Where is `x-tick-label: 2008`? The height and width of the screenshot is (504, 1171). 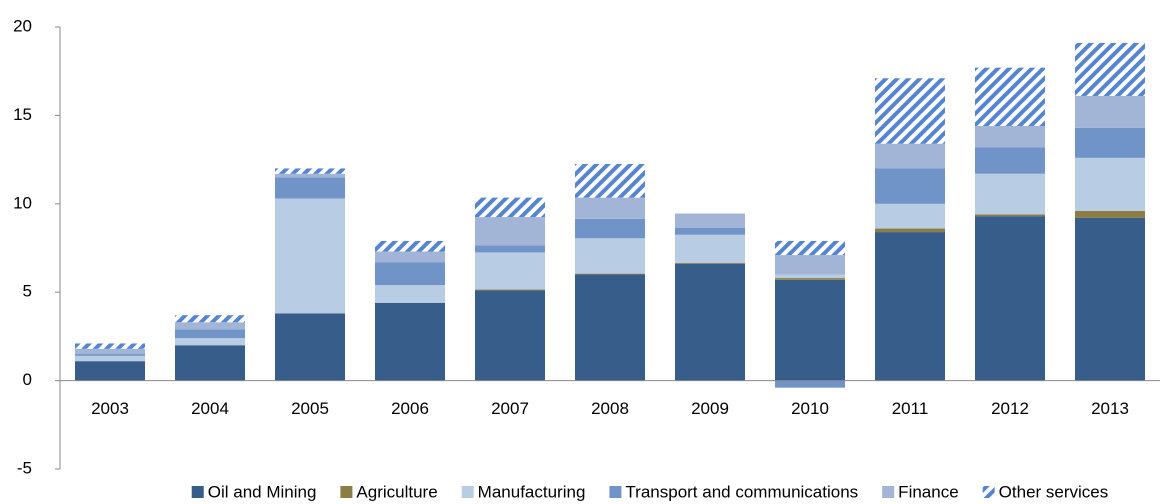
x-tick-label: 2008 is located at coordinates (610, 408).